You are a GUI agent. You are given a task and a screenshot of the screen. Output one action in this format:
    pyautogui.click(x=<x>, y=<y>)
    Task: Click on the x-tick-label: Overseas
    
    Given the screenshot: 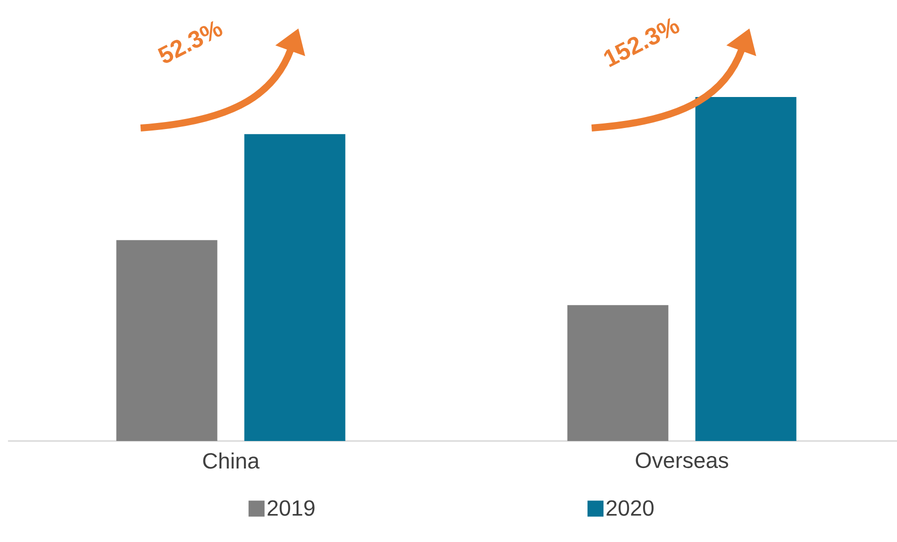 What is the action you would take?
    pyautogui.click(x=682, y=460)
    